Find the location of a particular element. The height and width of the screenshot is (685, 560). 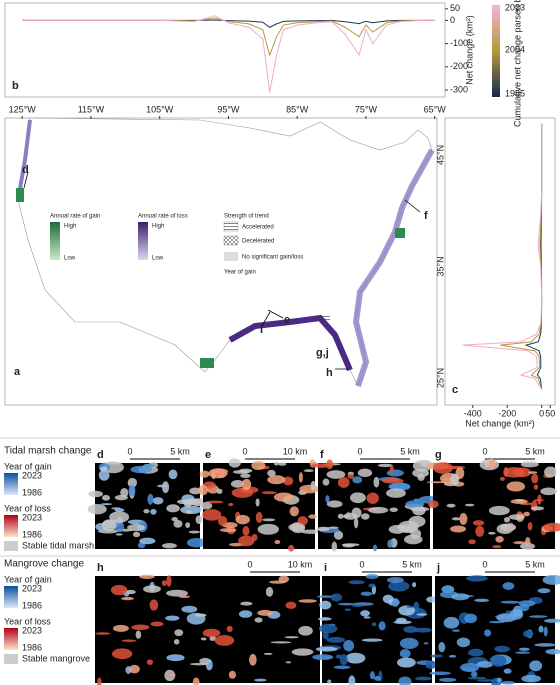

gain-ramp is located at coordinates (55, 241).